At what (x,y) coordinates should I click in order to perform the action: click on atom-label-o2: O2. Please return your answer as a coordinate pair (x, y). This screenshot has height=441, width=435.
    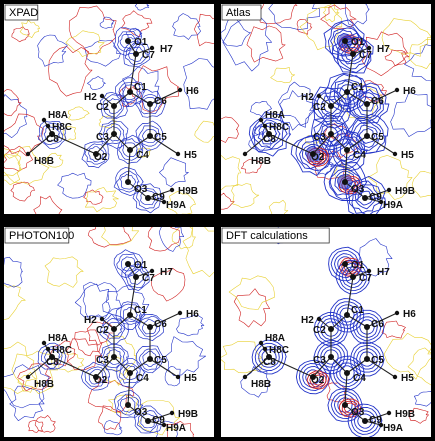
    Looking at the image, I should click on (101, 380).